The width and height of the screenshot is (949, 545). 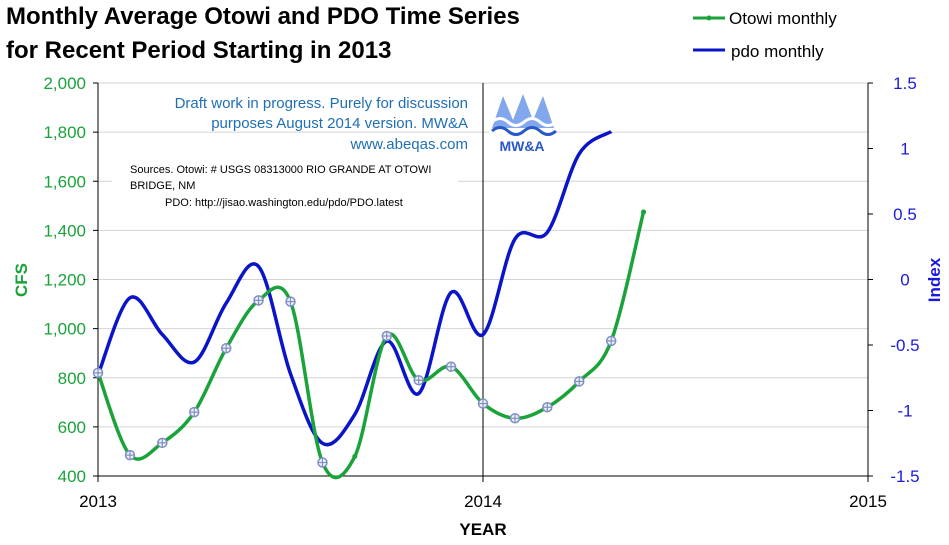 What do you see at coordinates (765, 35) in the screenshot?
I see `legend: Otowi monthly pdo monthly` at bounding box center [765, 35].